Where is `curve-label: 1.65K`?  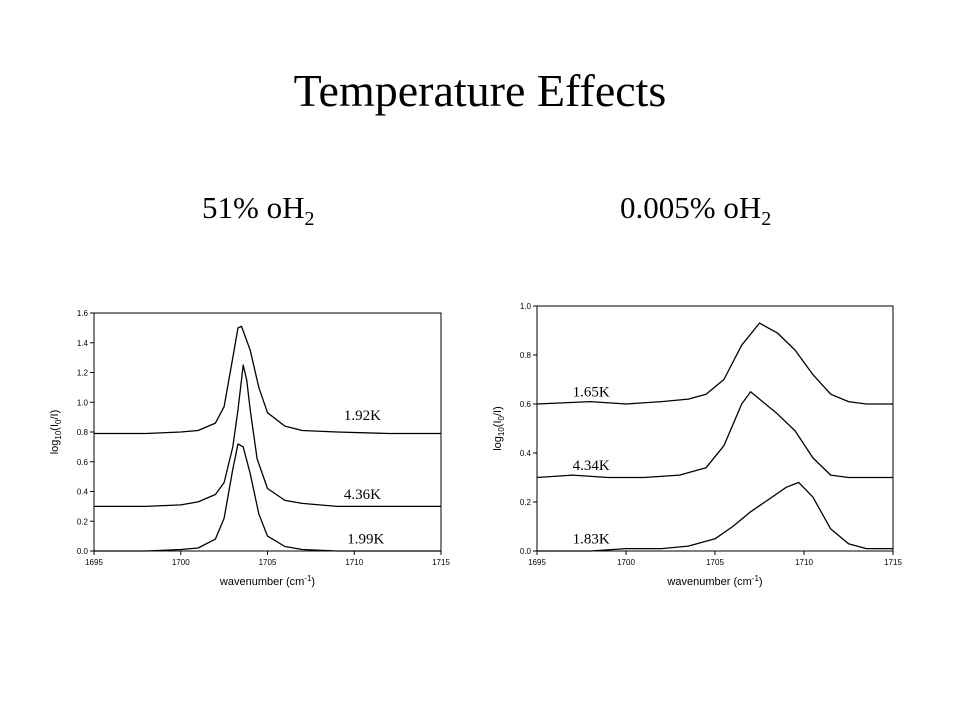
curve-label: 1.65K is located at coordinates (591, 393).